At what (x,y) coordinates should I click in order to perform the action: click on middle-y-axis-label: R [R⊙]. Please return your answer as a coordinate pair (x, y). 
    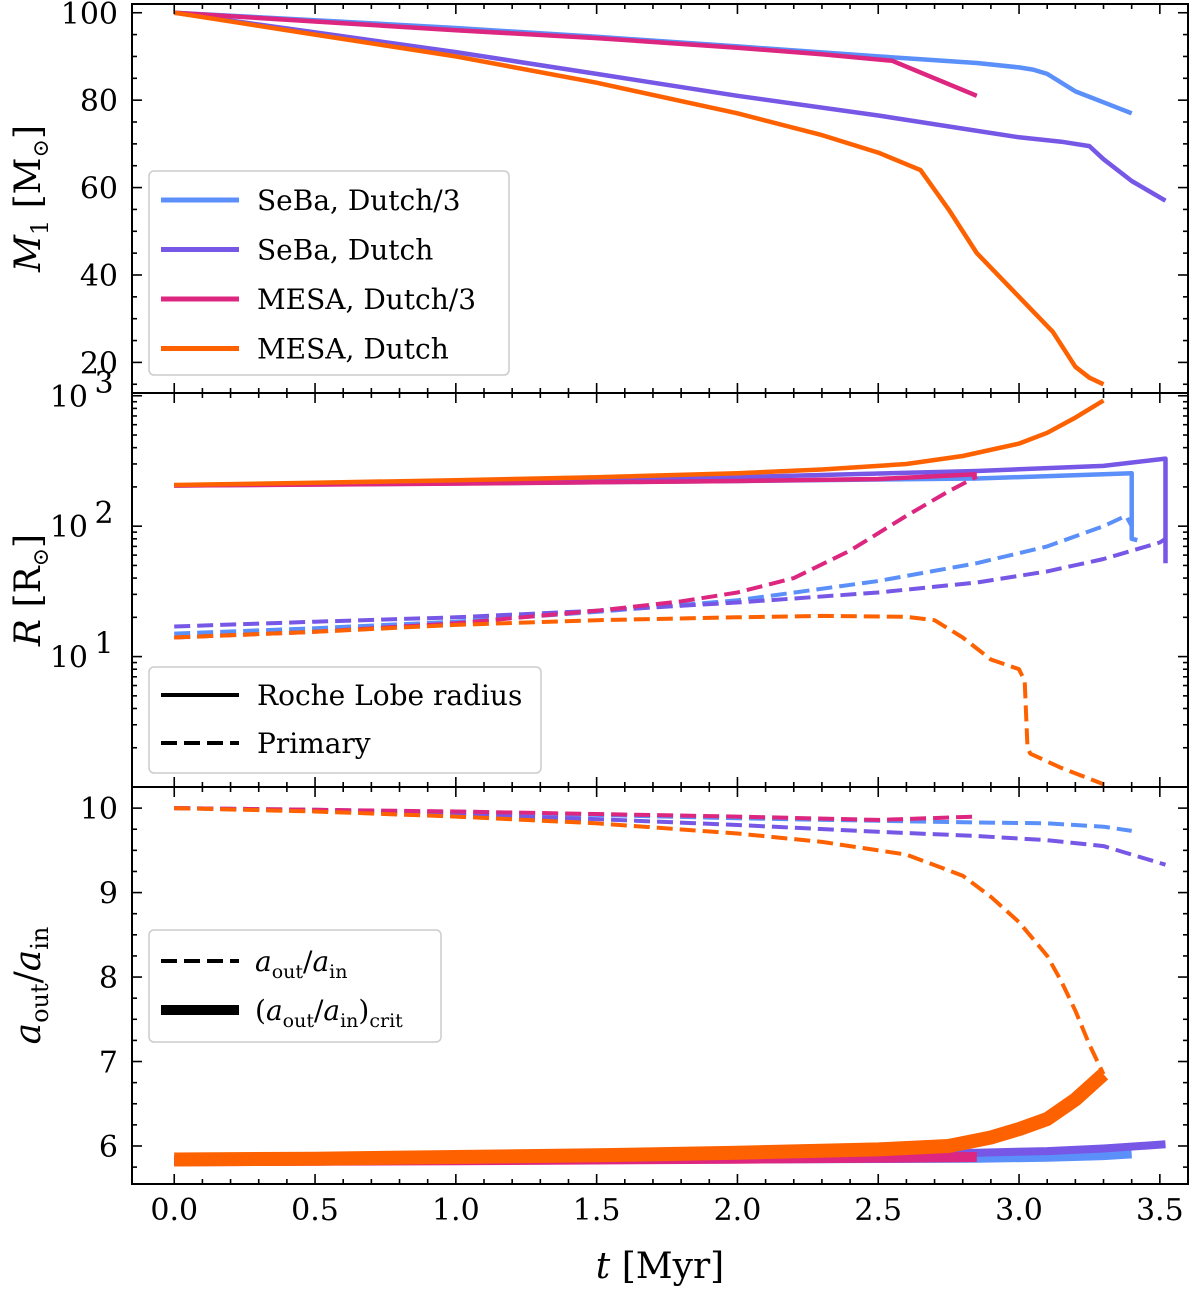
    Looking at the image, I should click on (31, 590).